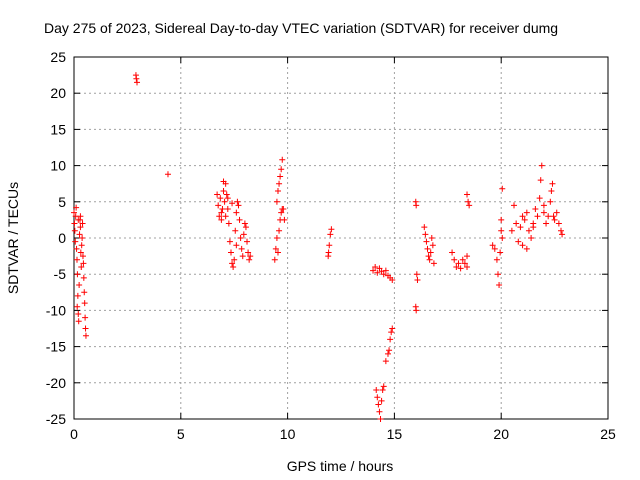  I want to click on y-tick-label: -15, so click(56, 347).